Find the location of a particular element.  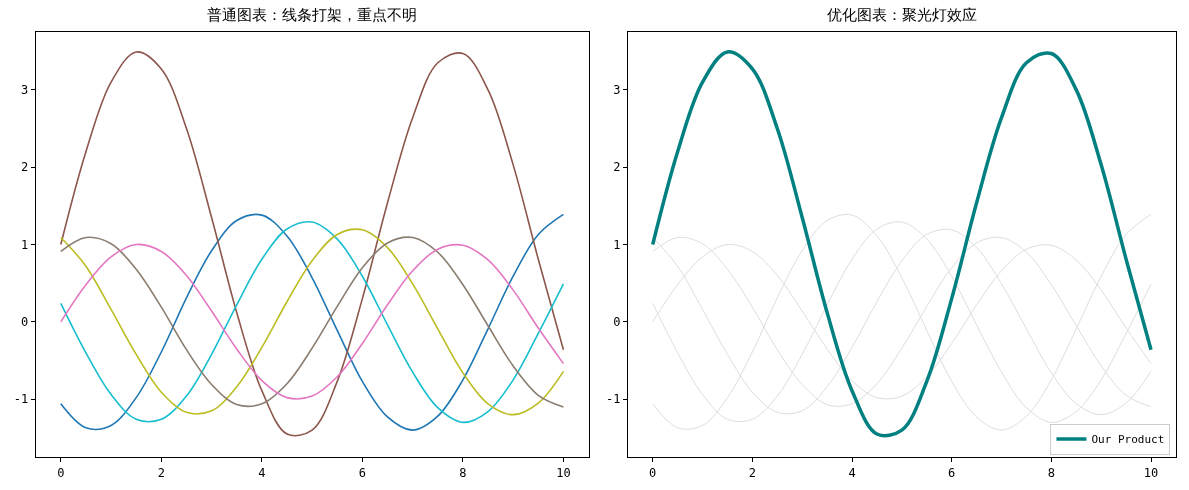

chart-title: 优化图表：聚光灯效应 is located at coordinates (902, 15).